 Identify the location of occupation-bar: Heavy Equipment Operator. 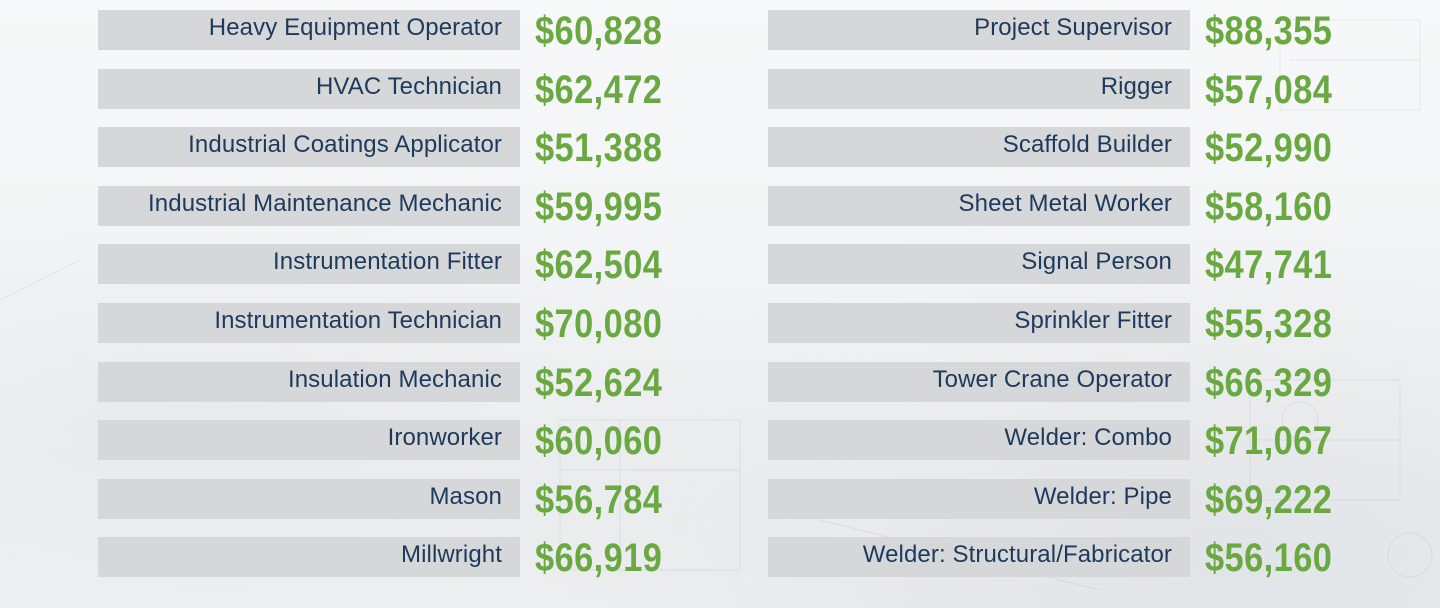
(309, 30).